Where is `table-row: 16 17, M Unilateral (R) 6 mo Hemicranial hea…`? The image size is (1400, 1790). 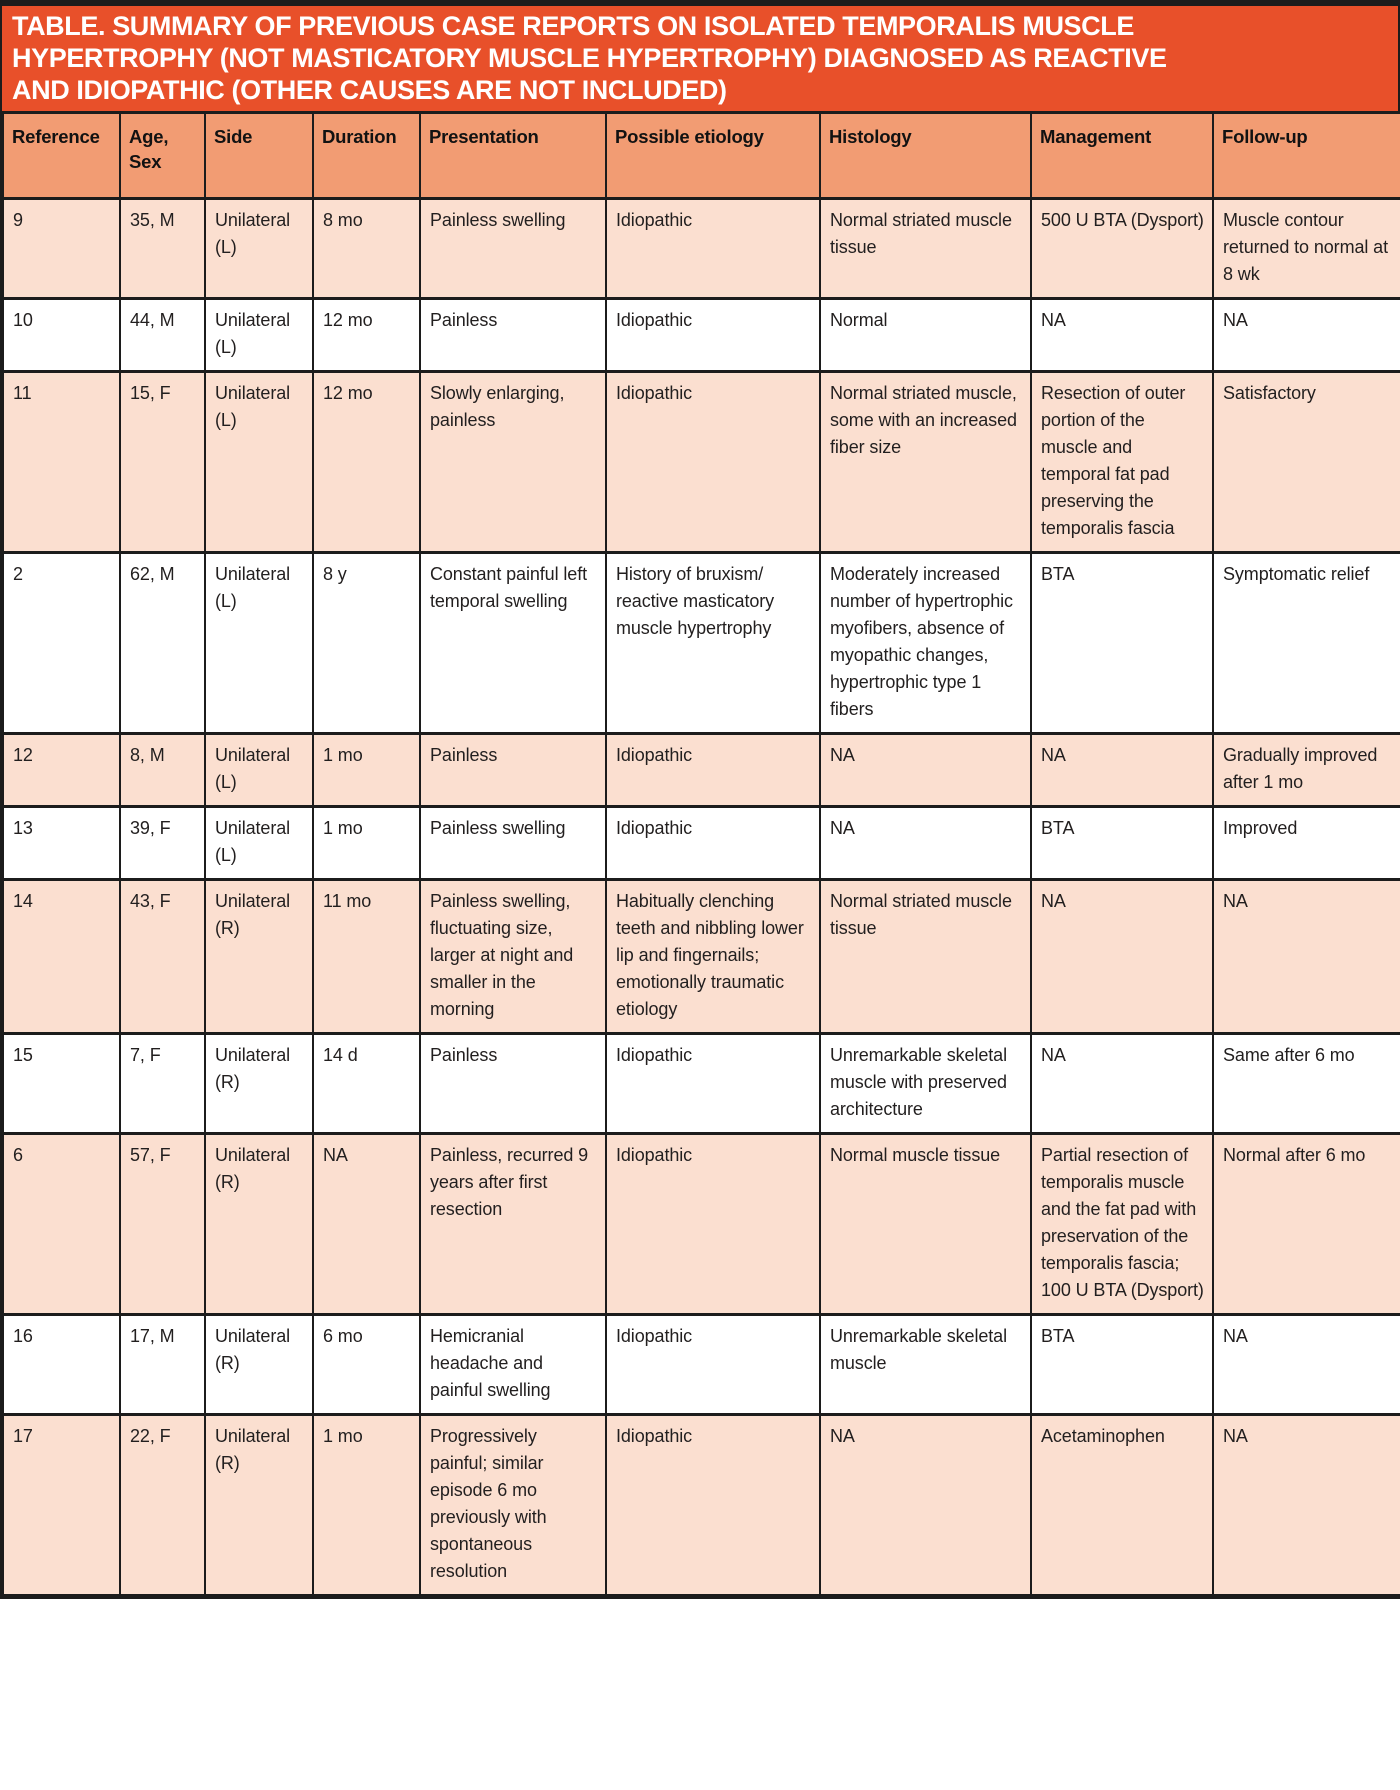 table-row: 16 17, M Unilateral (R) 6 mo Hemicranial hea… is located at coordinates (701, 1364).